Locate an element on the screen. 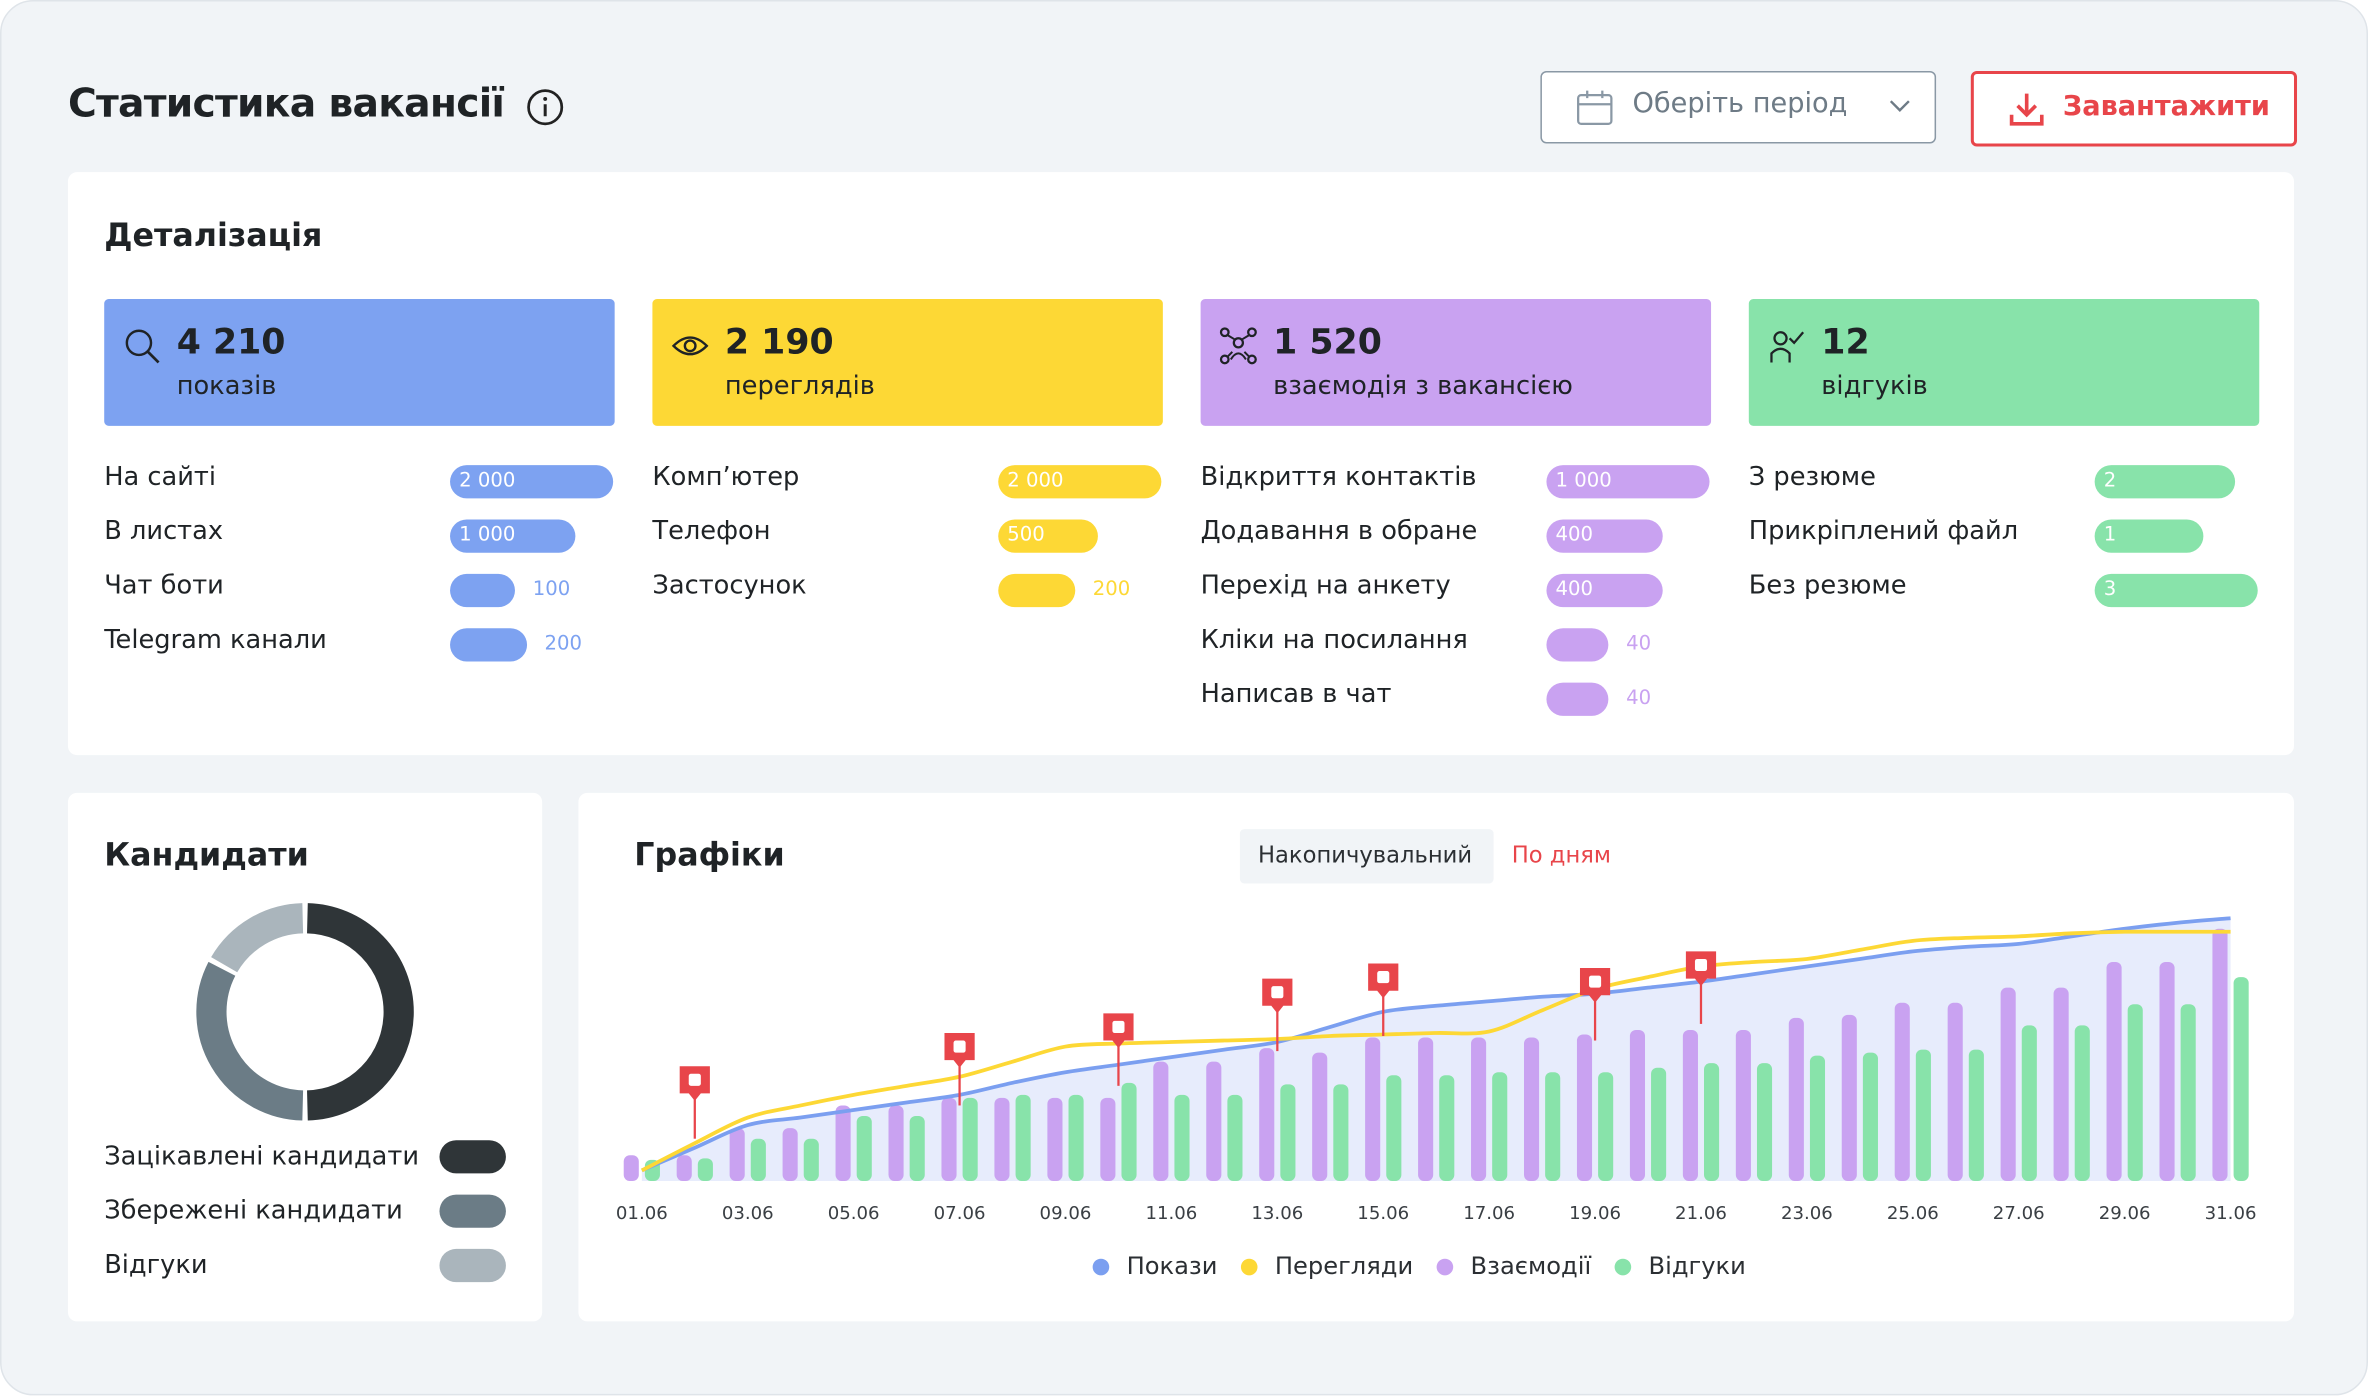  row-label: Застосунок is located at coordinates (729, 586).